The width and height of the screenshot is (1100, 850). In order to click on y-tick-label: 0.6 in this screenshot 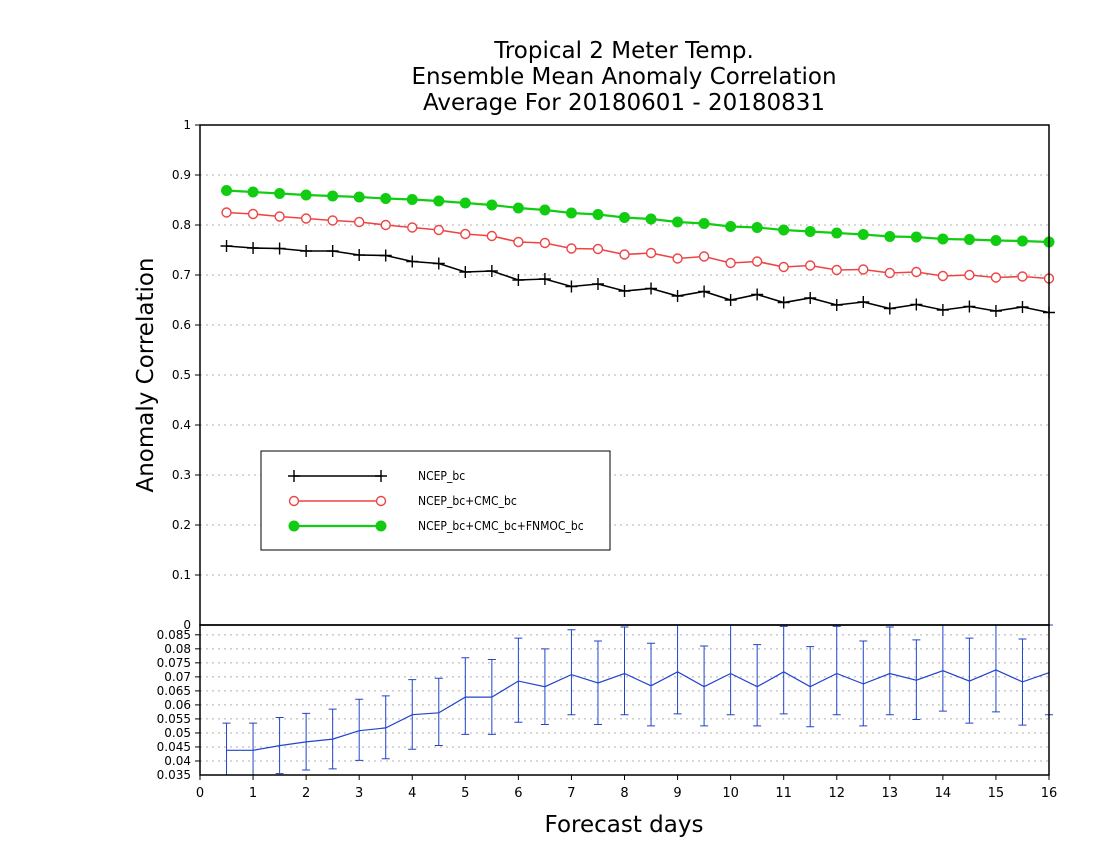, I will do `click(181, 325)`.